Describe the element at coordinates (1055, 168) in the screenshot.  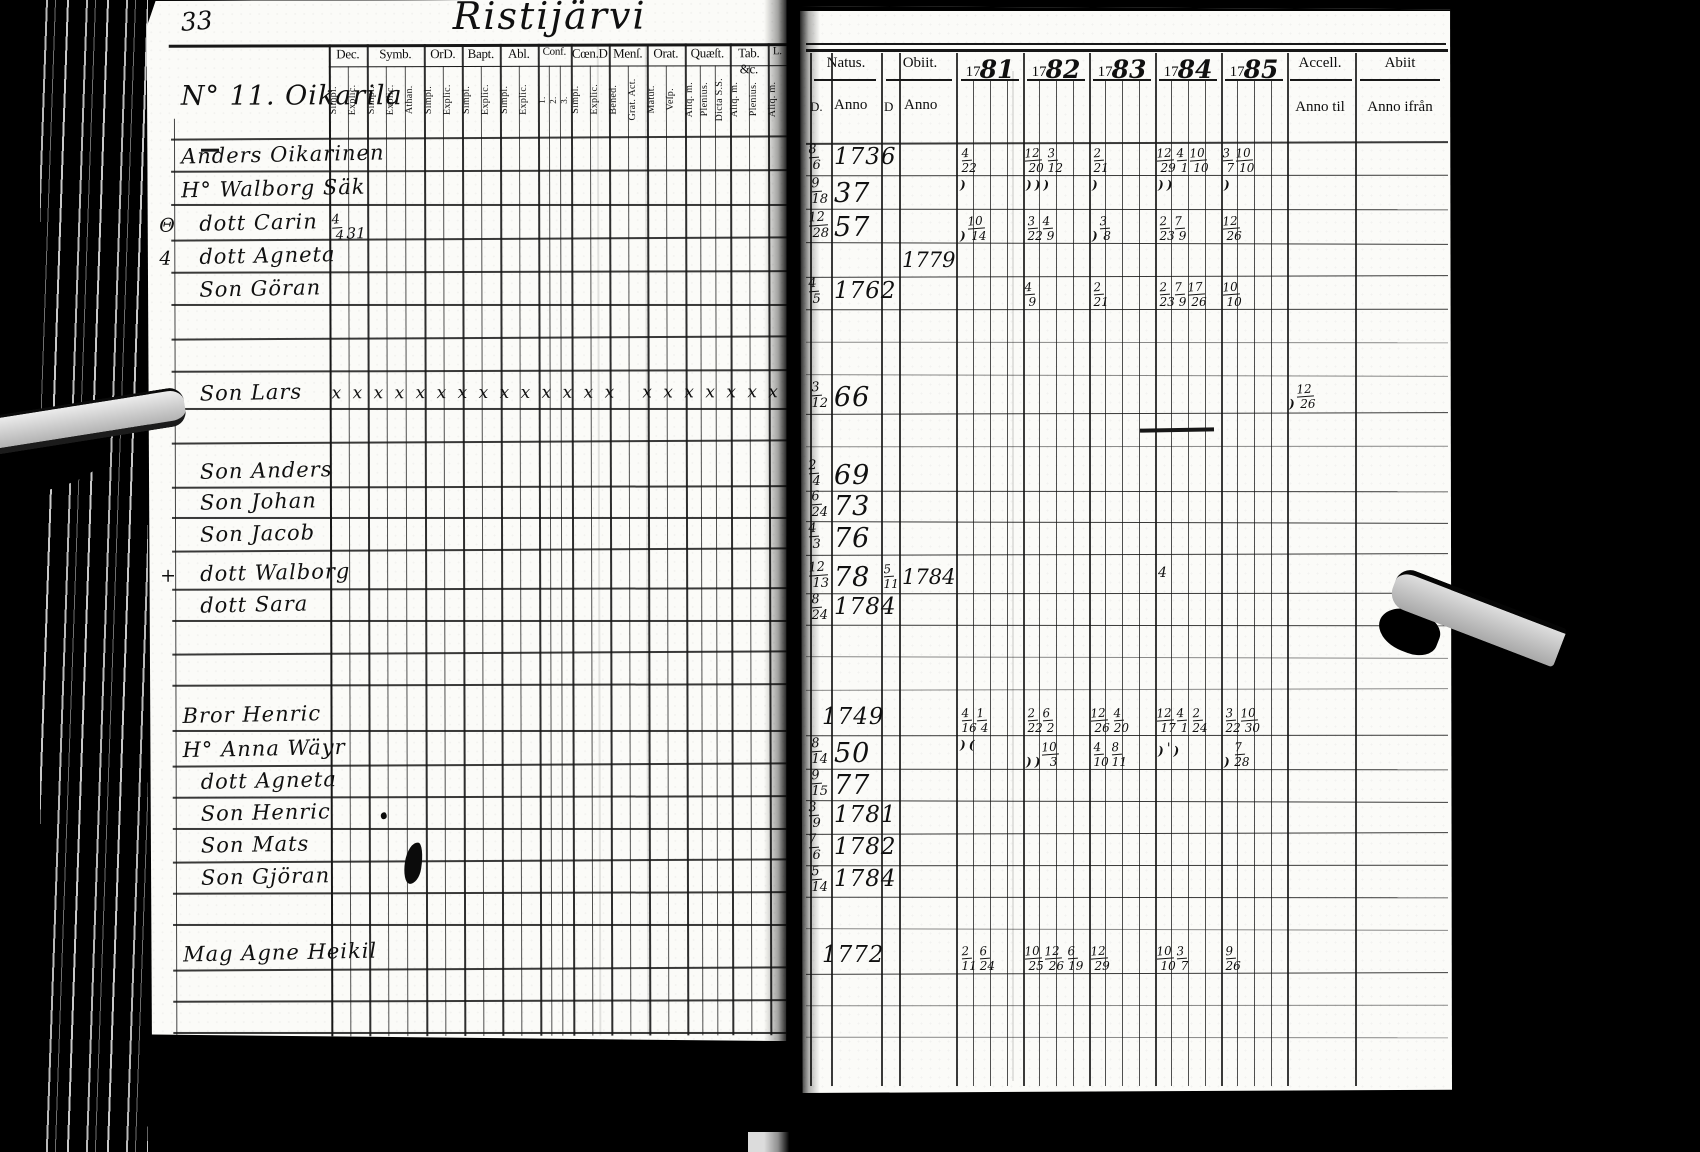
I see `fraction-denominator: 12` at that location.